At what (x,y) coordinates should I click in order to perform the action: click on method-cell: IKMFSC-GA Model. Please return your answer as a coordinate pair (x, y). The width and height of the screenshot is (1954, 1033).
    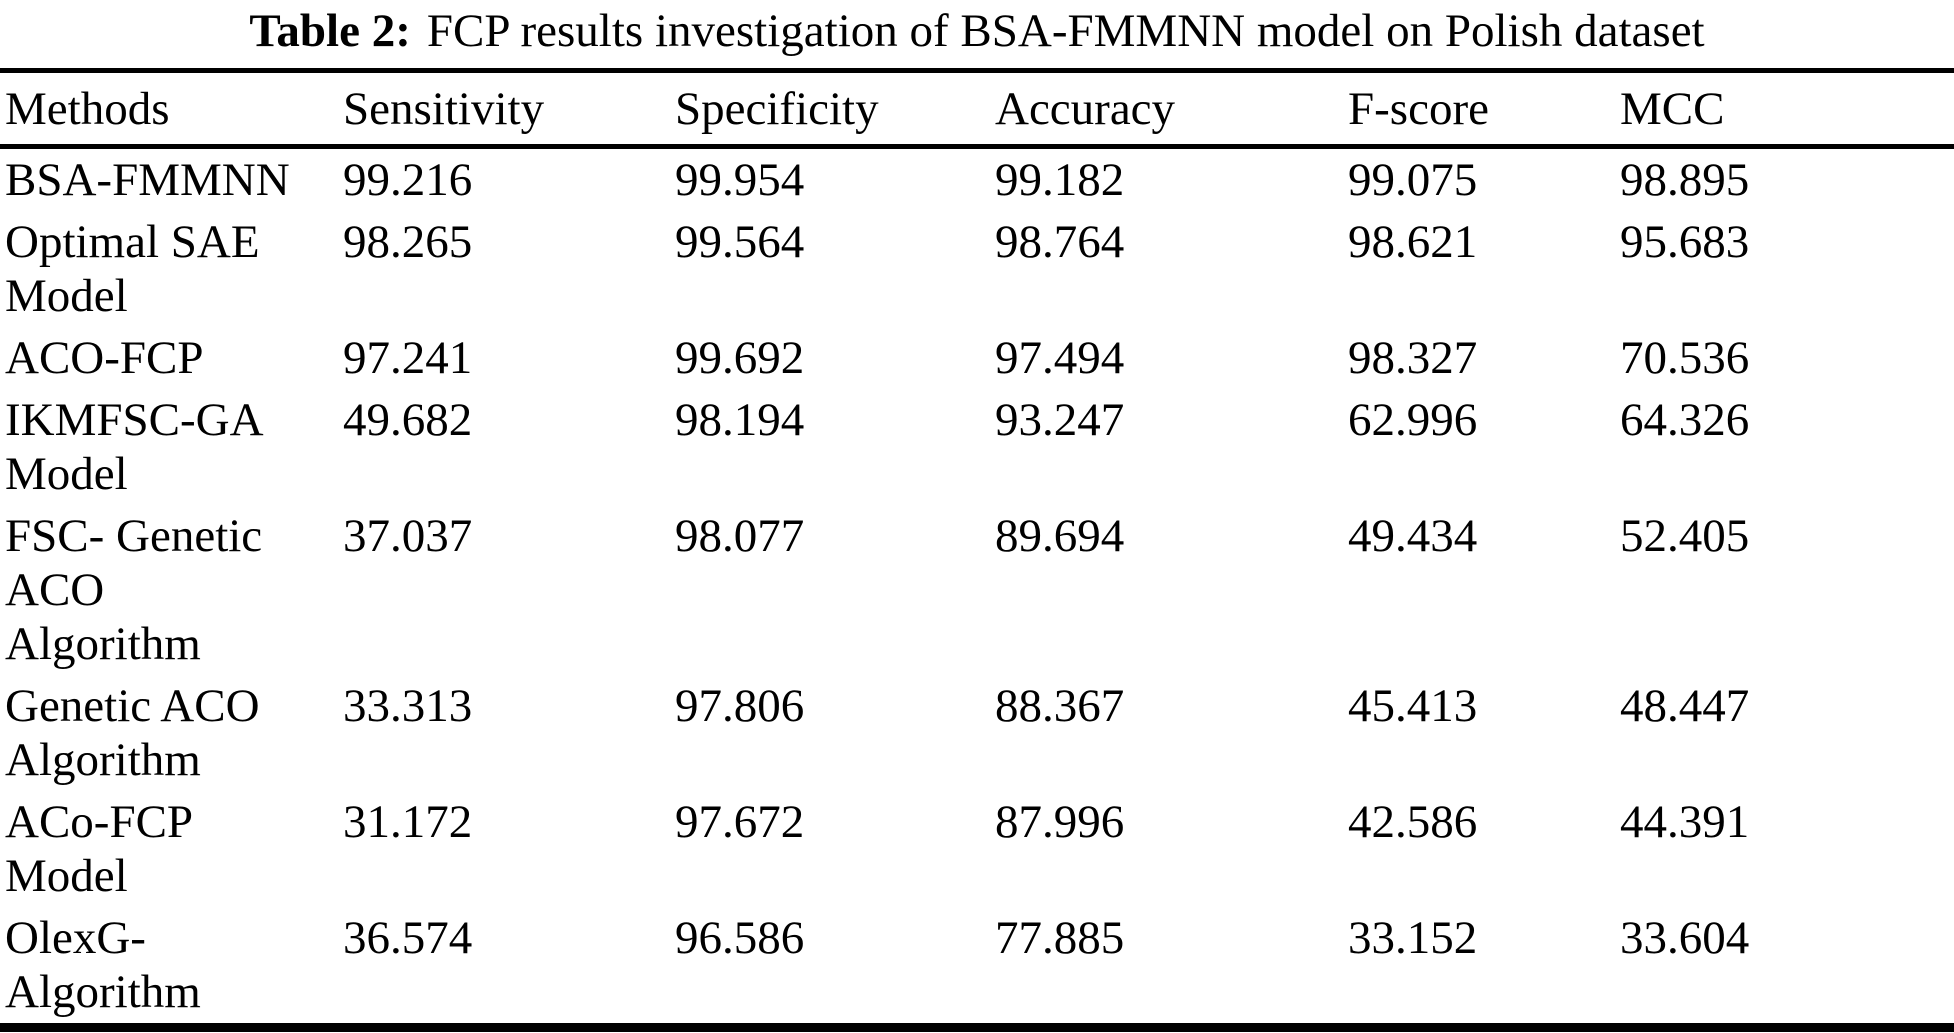
    Looking at the image, I should click on (134, 447).